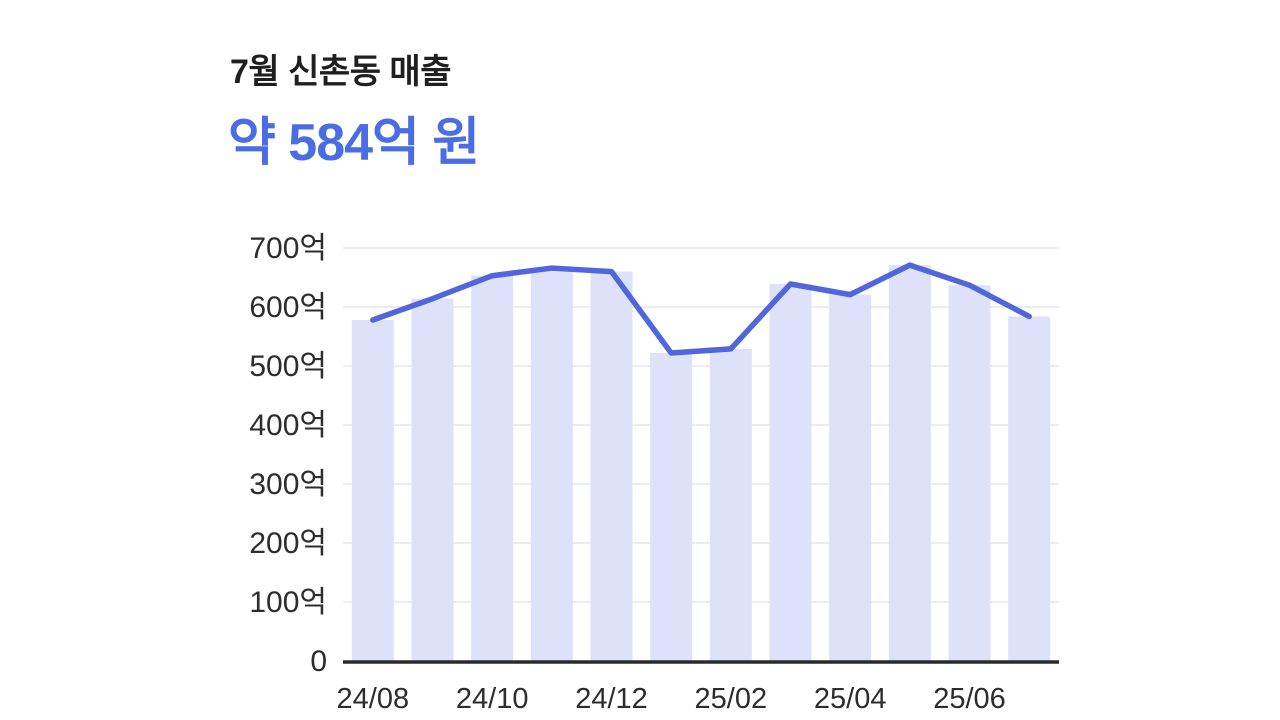 This screenshot has height=720, width=1280. What do you see at coordinates (850, 477) in the screenshot?
I see `bar-25/04` at bounding box center [850, 477].